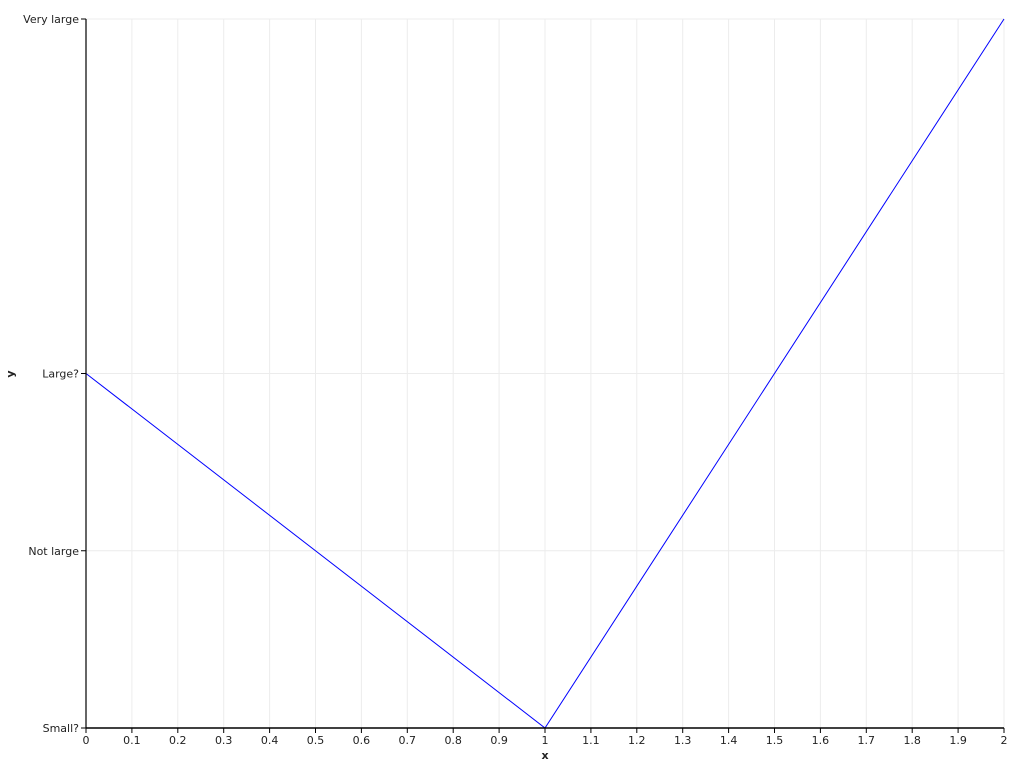 This screenshot has width=1024, height=772. What do you see at coordinates (1004, 740) in the screenshot?
I see `x-tick-label: 2` at bounding box center [1004, 740].